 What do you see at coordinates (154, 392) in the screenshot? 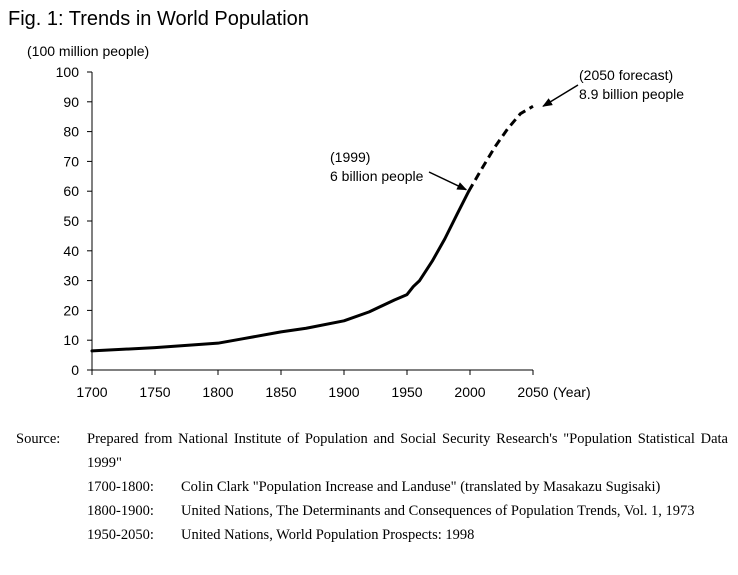
I see `x-tick-label: 1750` at bounding box center [154, 392].